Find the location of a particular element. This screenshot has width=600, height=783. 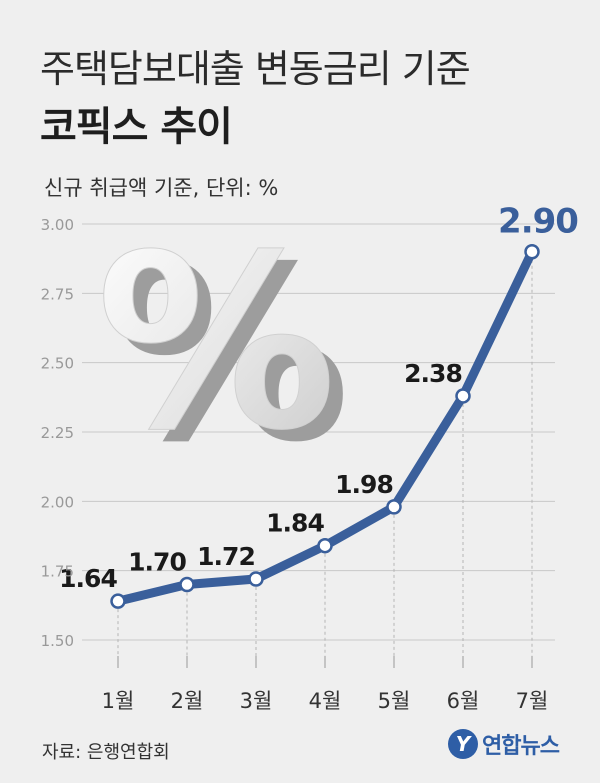

x-tick-label: 6월 is located at coordinates (463, 701).